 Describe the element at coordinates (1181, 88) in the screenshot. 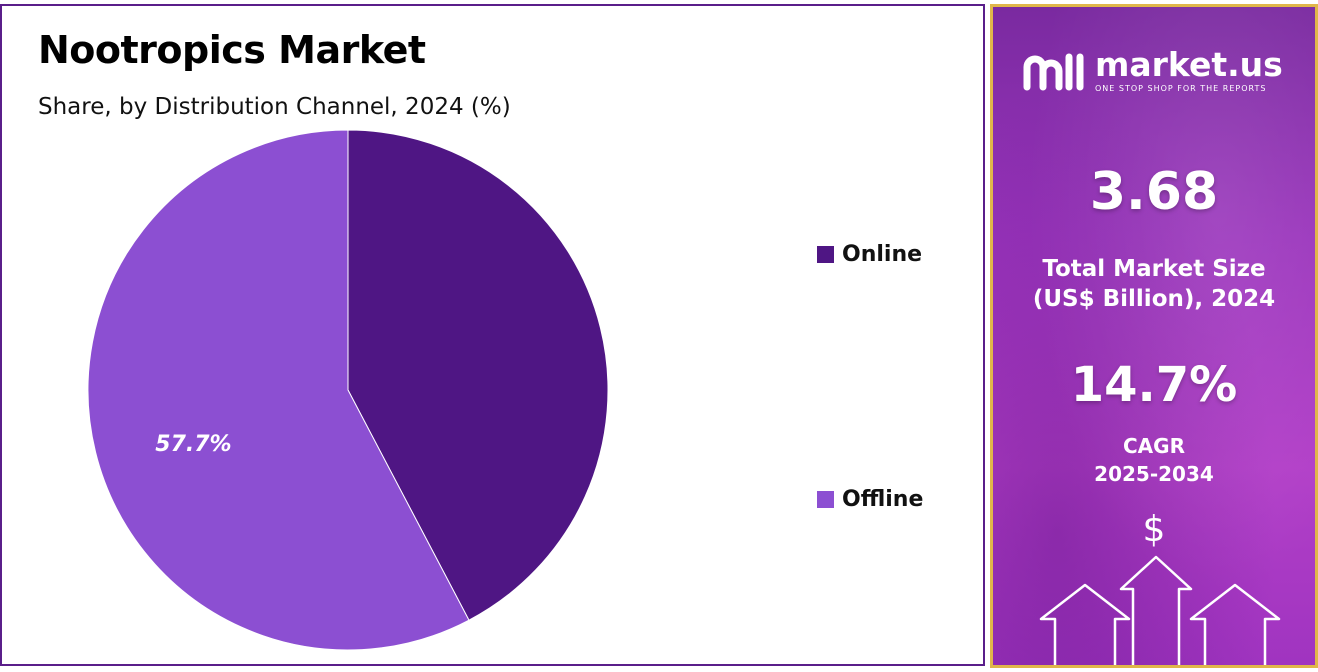

I see `brand-tagline: ONE STOP SHOP FOR THE REPORTS` at that location.